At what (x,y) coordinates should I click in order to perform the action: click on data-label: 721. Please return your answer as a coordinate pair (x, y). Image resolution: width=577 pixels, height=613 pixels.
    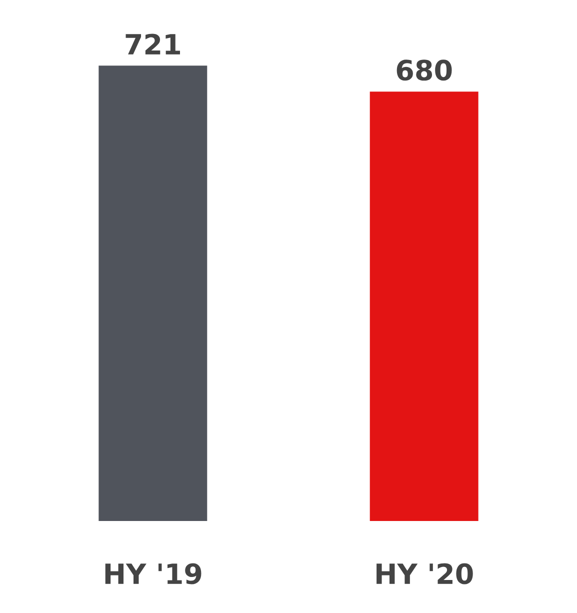
    Looking at the image, I should click on (153, 44).